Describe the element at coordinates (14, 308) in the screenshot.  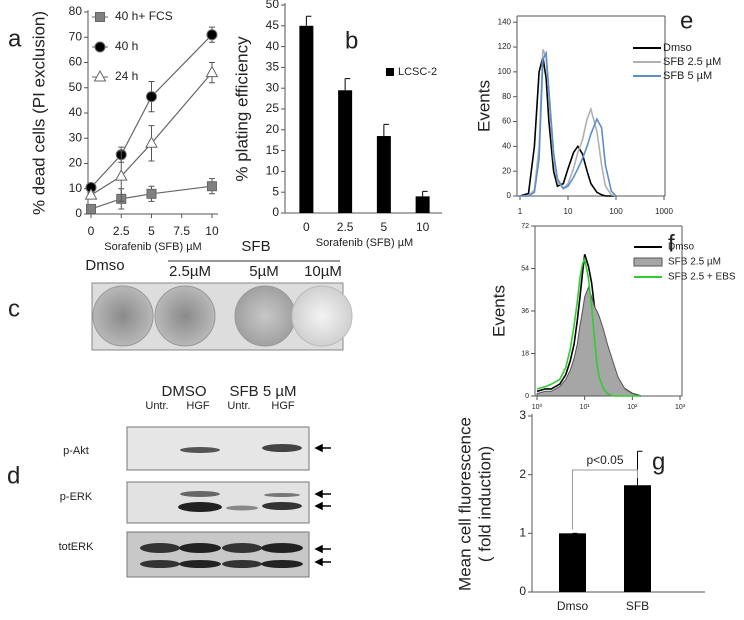
I see `panel-letter: c` at that location.